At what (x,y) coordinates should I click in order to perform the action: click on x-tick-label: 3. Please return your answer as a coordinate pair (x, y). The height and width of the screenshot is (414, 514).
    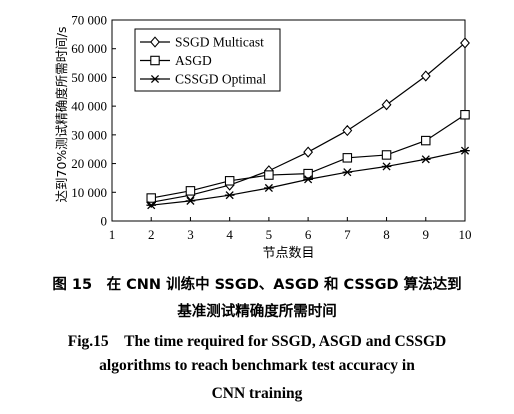
    Looking at the image, I should click on (190, 234).